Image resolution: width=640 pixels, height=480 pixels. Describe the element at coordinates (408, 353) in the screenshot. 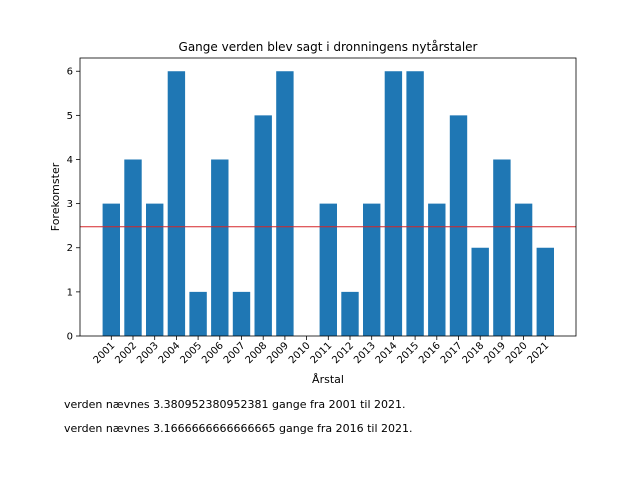

I see `x-tick-label: 2015` at that location.